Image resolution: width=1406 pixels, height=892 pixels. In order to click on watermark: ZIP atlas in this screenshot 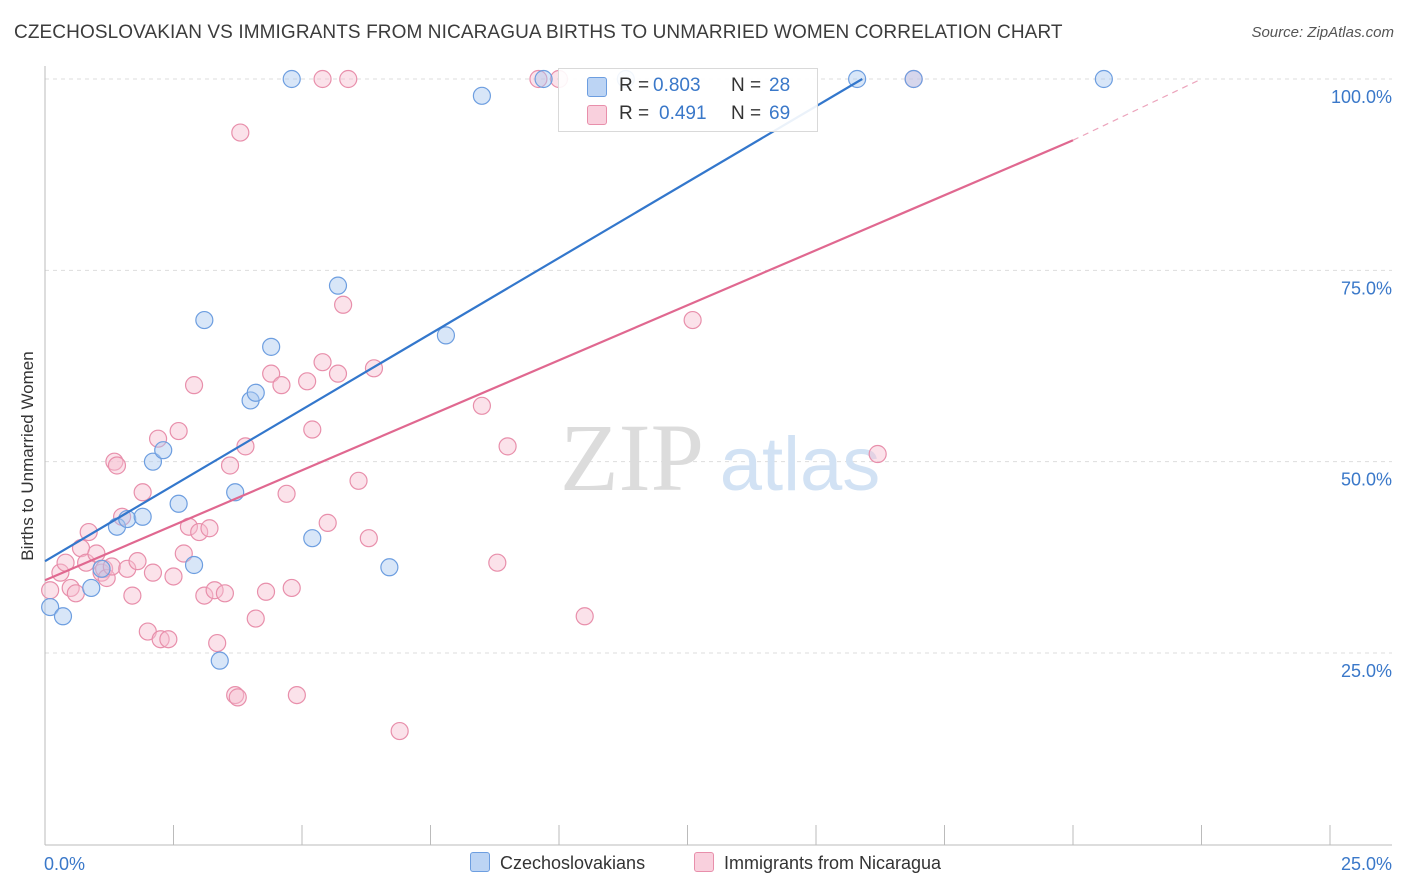, I will do `click(720, 457)`.